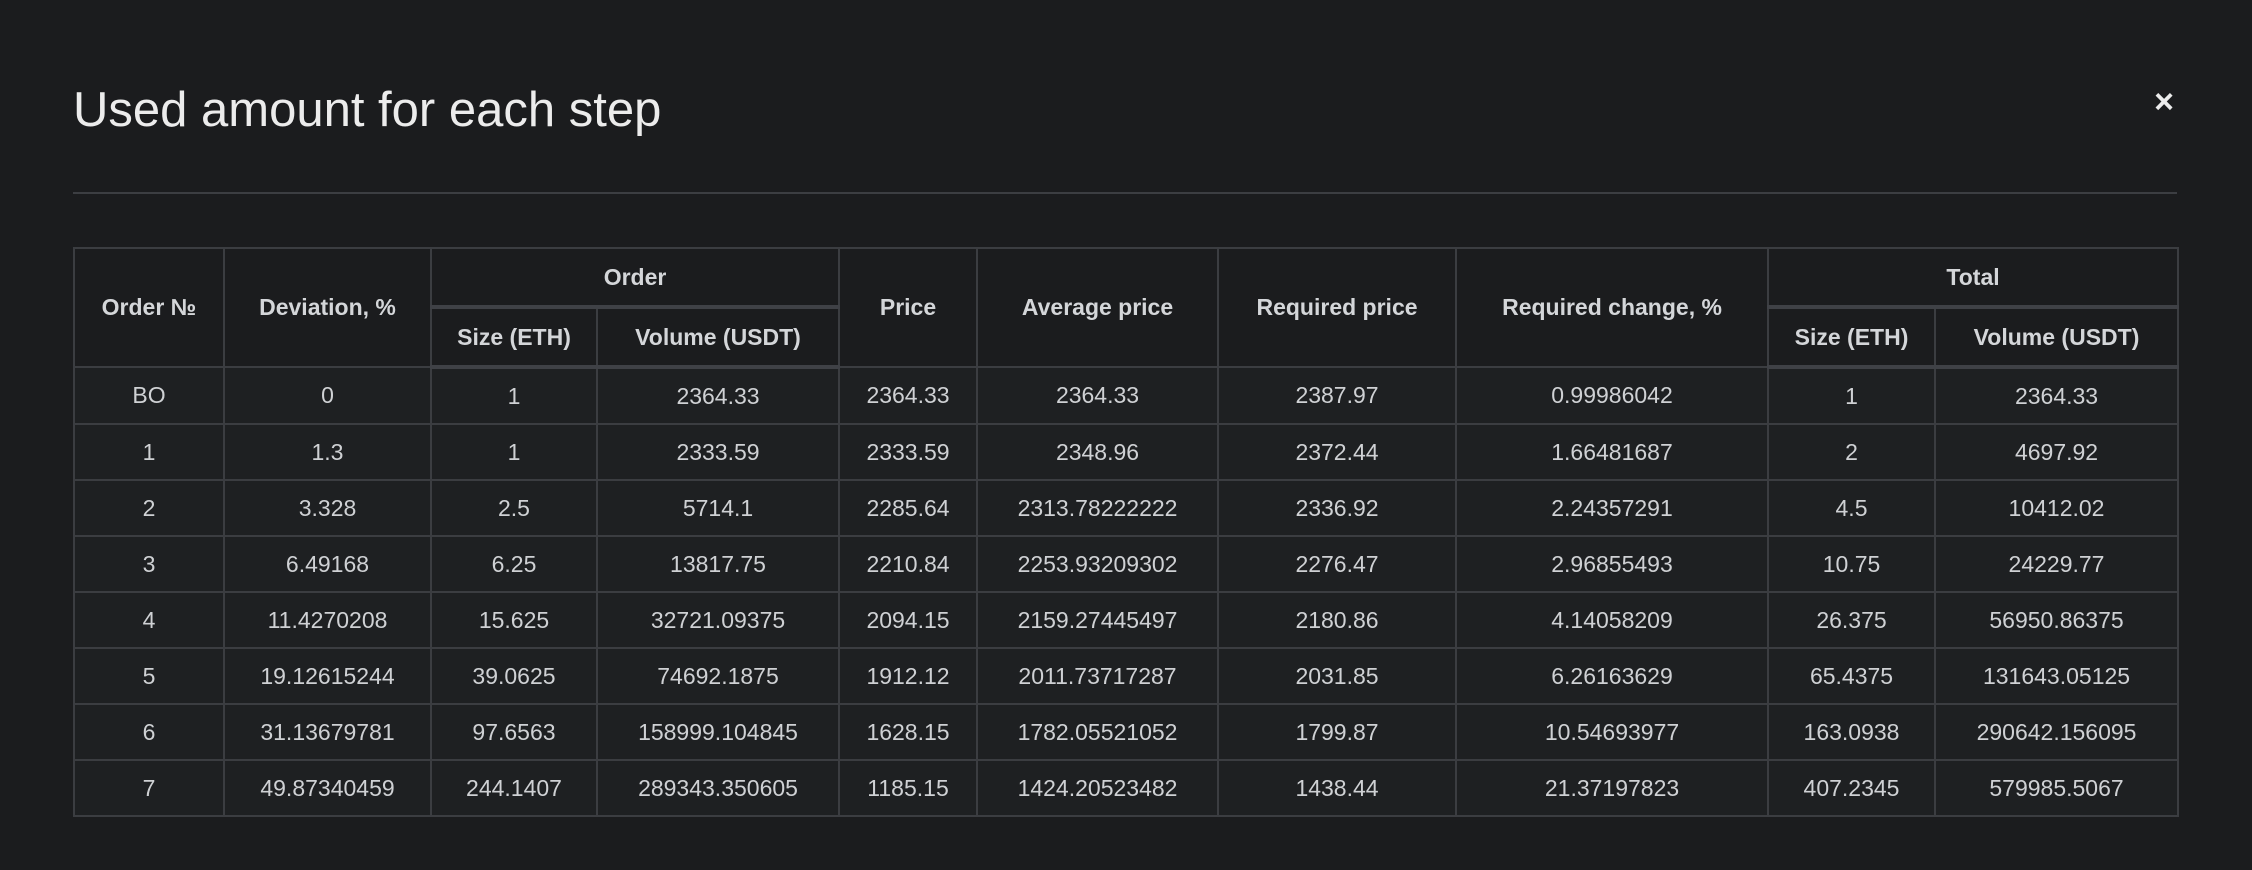 The height and width of the screenshot is (870, 2252). I want to click on cell-price: 2094.15, so click(908, 620).